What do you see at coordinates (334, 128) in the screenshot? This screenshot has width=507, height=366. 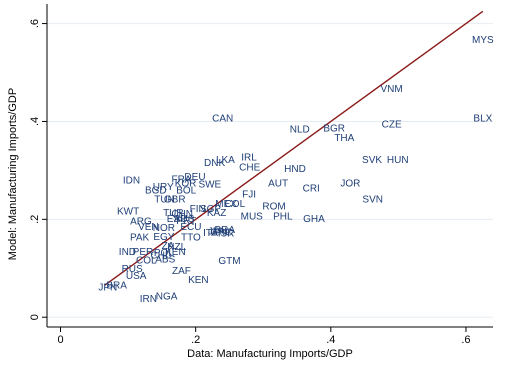 I see `point-label-bgr-6: BGR` at bounding box center [334, 128].